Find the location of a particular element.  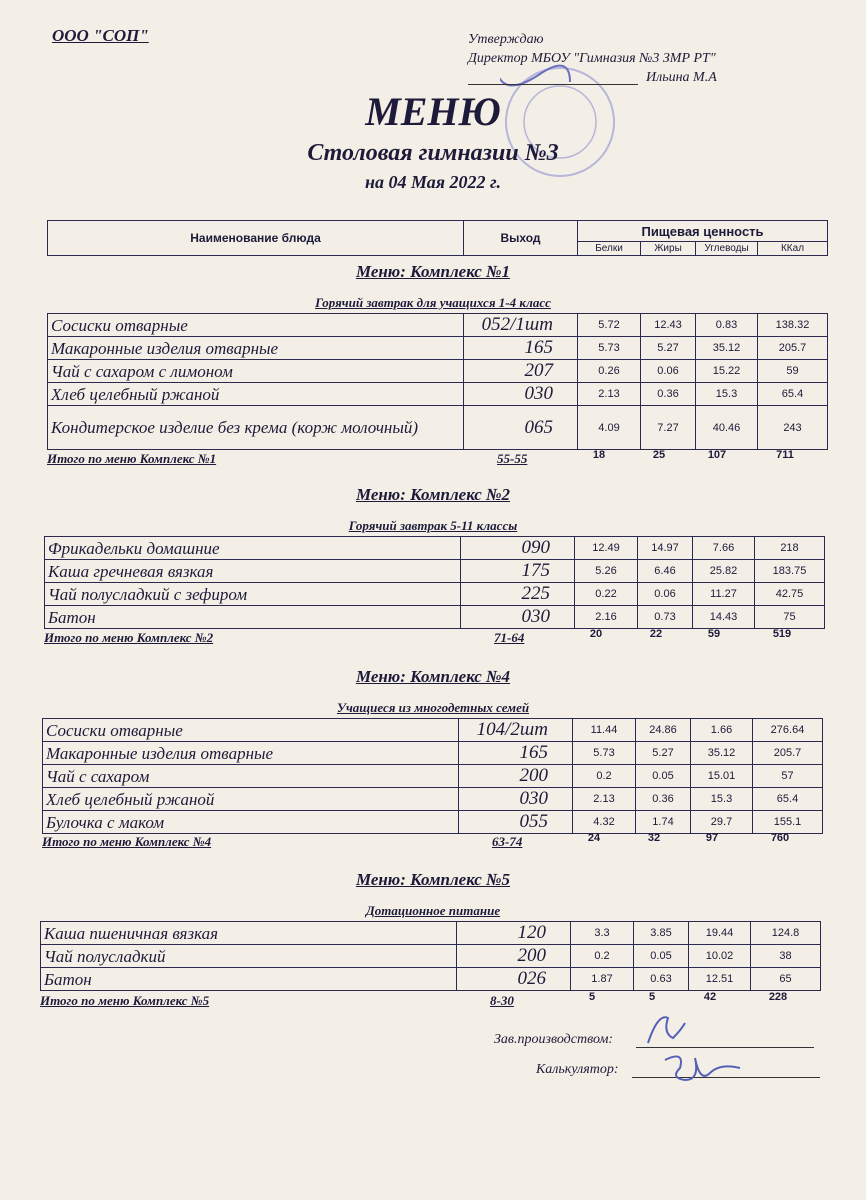

proteins: 4.09 is located at coordinates (609, 427).